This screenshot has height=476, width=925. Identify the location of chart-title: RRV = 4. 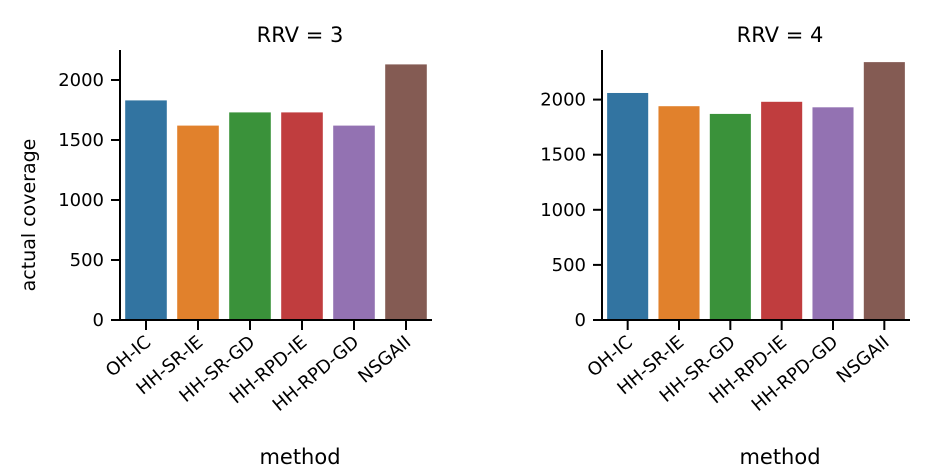
(780, 35).